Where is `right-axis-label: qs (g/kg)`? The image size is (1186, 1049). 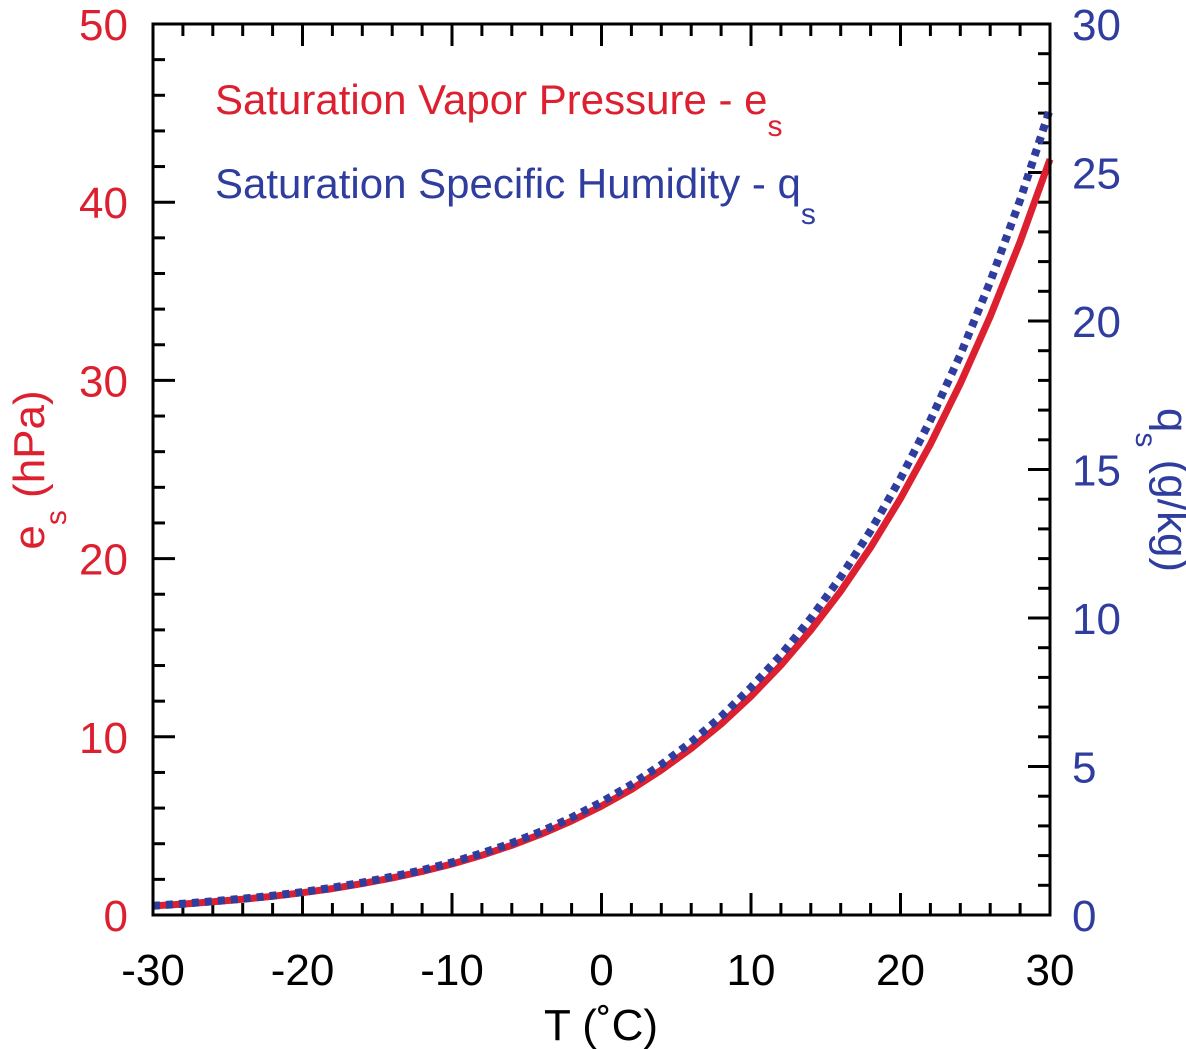 right-axis-label: qs (g/kg) is located at coordinates (1157, 490).